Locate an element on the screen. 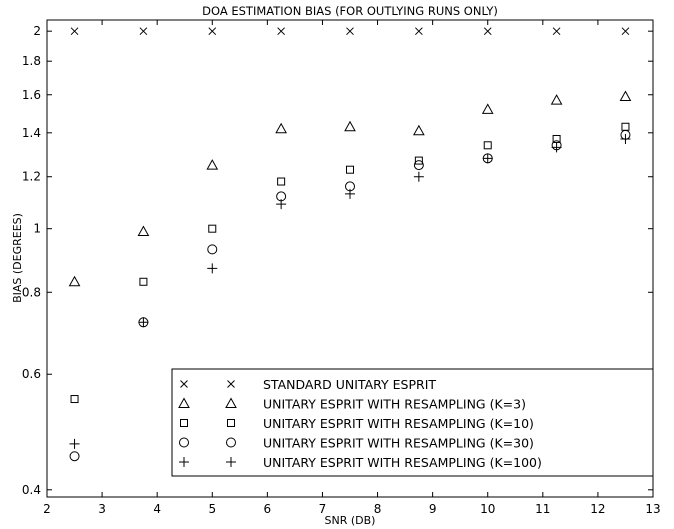 The image size is (674, 529). y-axis-label: BIAS (DEGREES) is located at coordinates (17, 258).